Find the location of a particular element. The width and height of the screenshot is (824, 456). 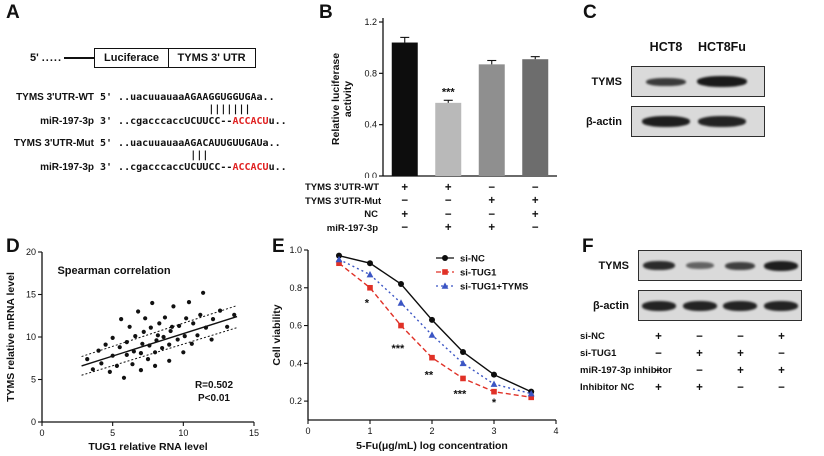

sequence-name: miR-197-3p is located at coordinates (67, 167).